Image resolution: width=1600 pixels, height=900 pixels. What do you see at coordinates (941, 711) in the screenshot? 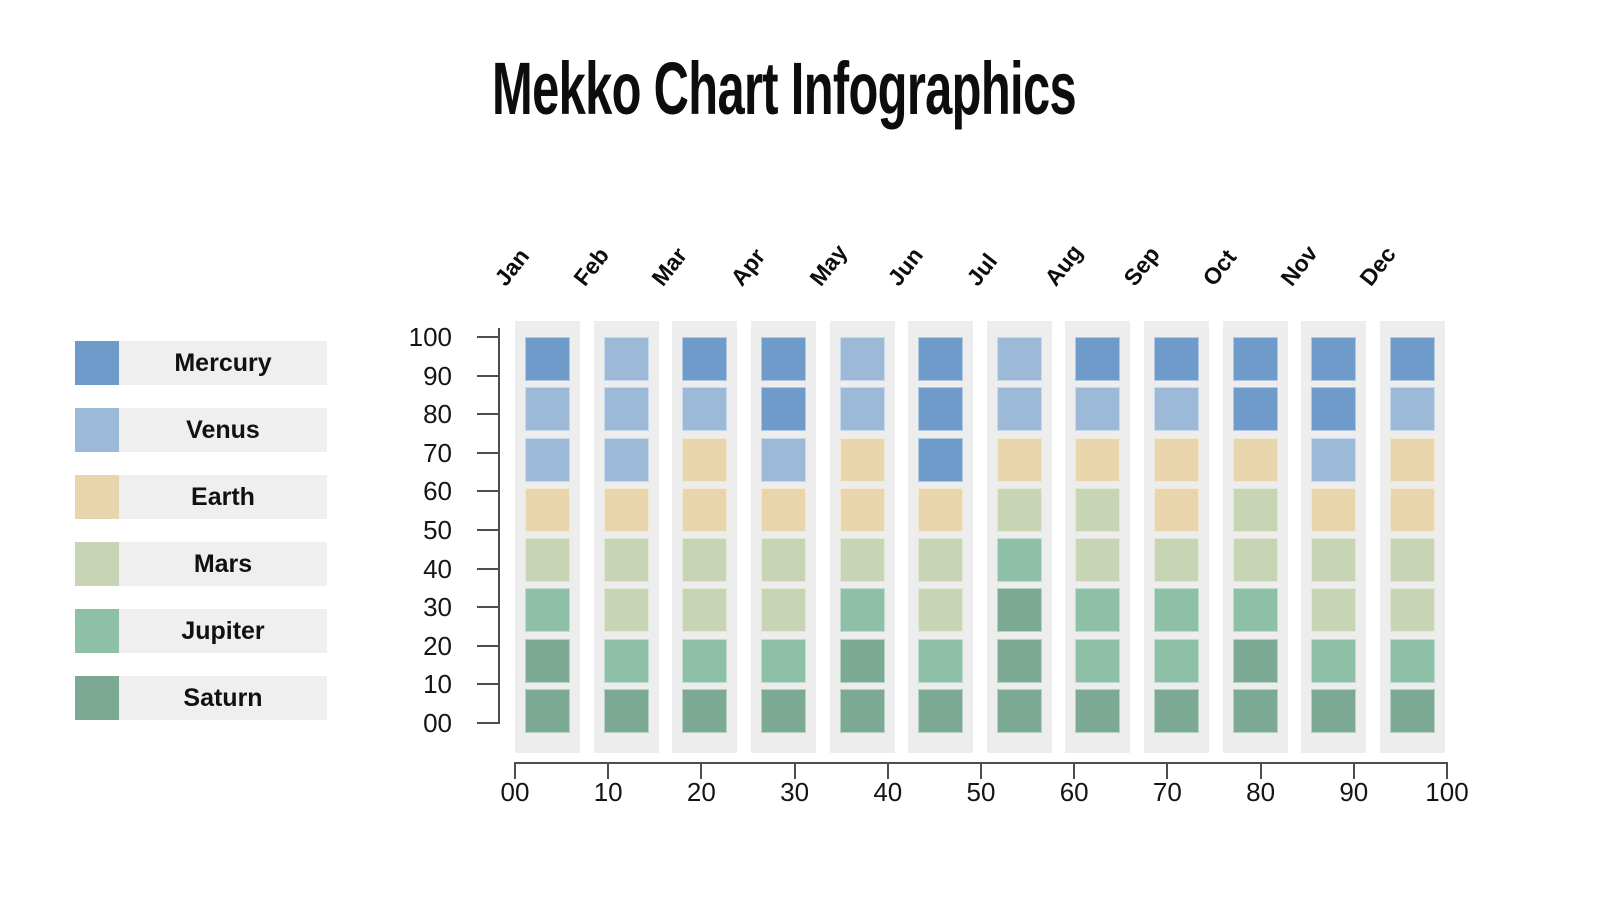
I see `cell-jun-saturn` at bounding box center [941, 711].